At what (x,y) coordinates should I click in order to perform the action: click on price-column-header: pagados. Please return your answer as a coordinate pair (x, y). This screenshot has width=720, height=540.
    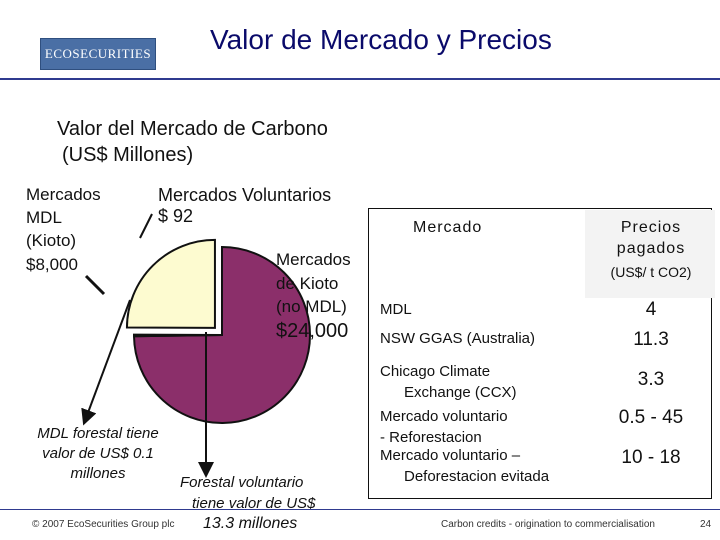
    Looking at the image, I should click on (651, 248).